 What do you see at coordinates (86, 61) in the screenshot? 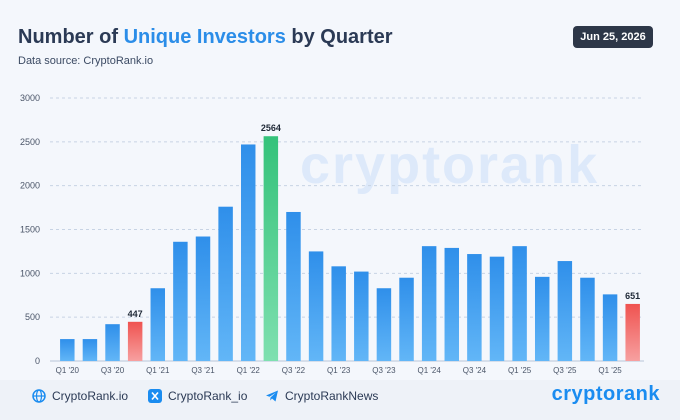
I see `data-source-subtitle: Data source: CryptoRank.io` at bounding box center [86, 61].